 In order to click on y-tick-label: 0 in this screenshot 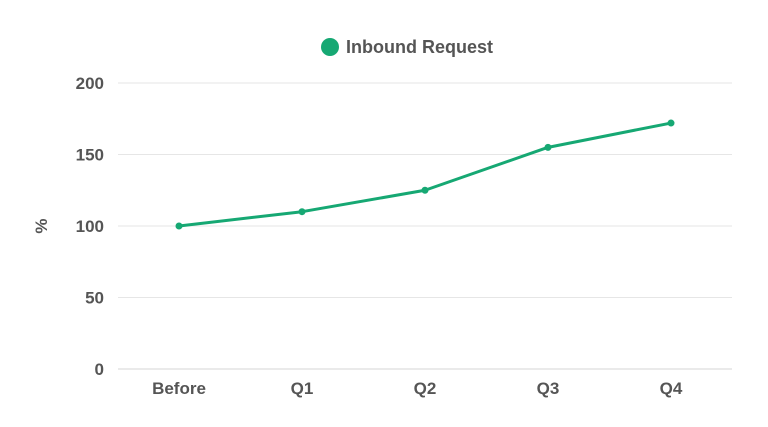, I will do `click(99, 369)`.